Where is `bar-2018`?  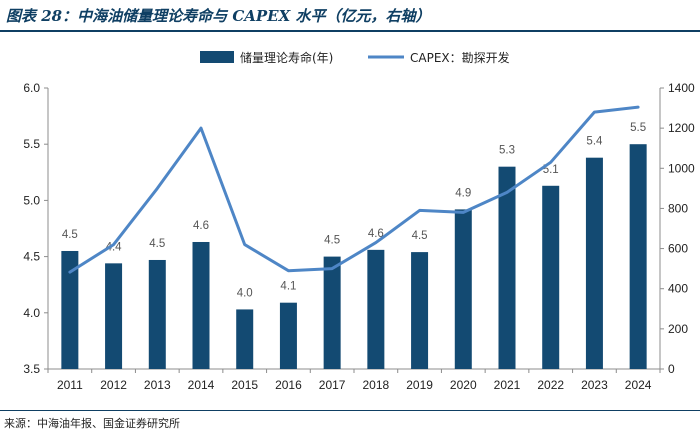
bar-2018 is located at coordinates (376, 309).